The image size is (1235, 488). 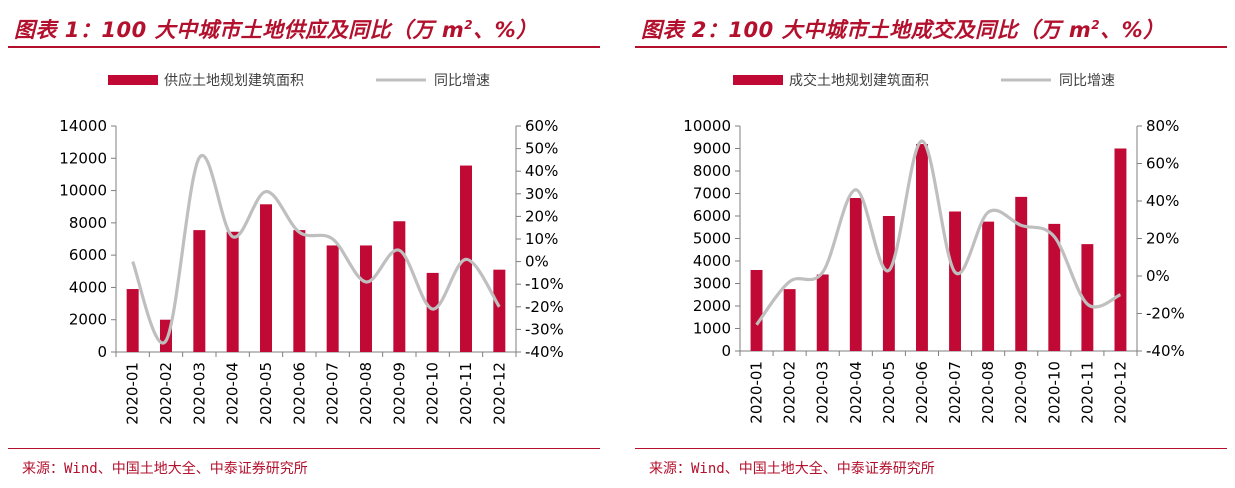 I want to click on right-tick-label: 50%, so click(x=541, y=149).